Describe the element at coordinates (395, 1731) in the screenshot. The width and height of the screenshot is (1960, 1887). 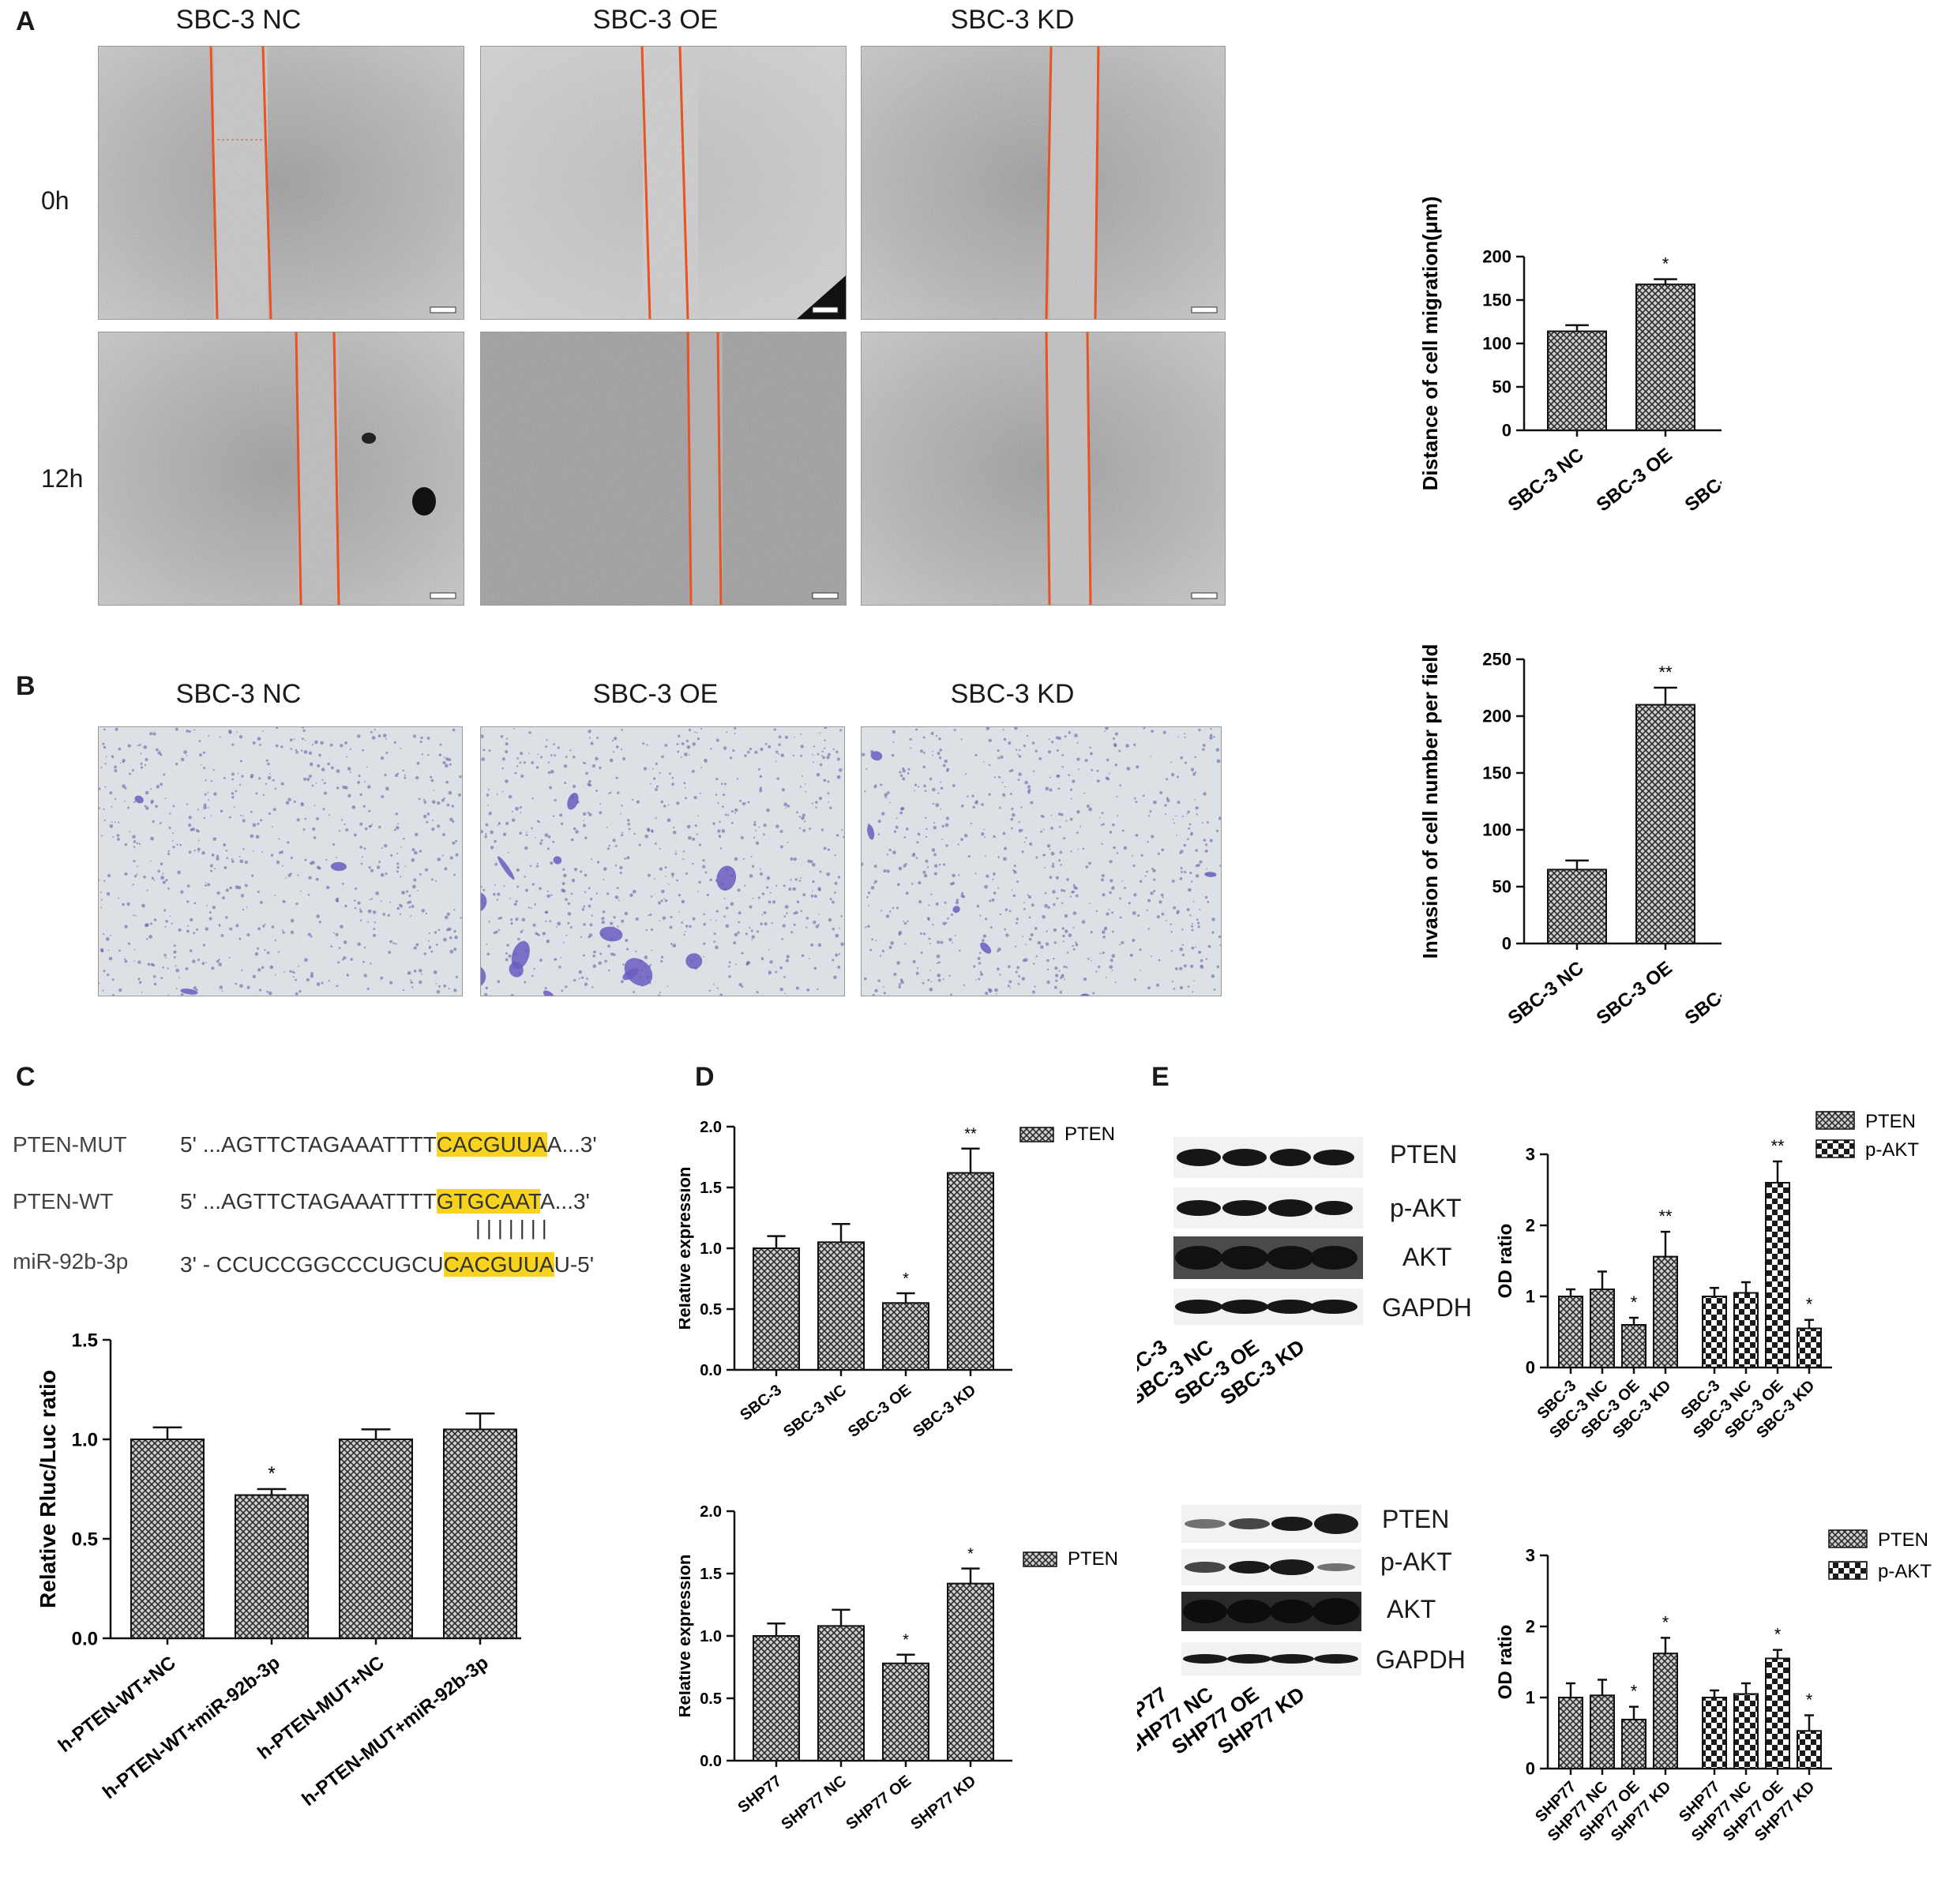
I see `x-tick-label: h-PTEN-MUT+miR-92b-3p` at that location.